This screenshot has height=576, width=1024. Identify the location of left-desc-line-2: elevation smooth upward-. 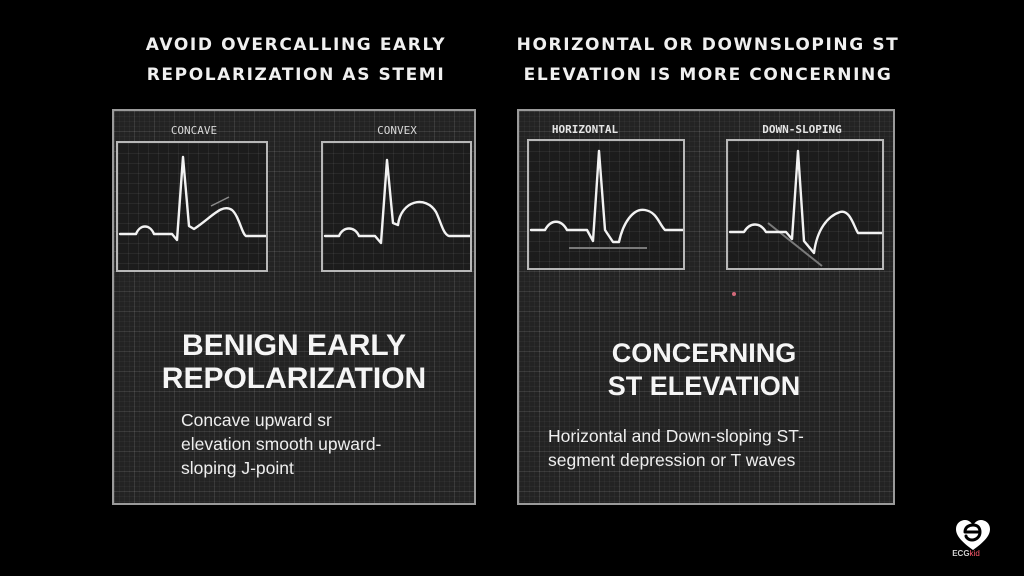
(281, 444).